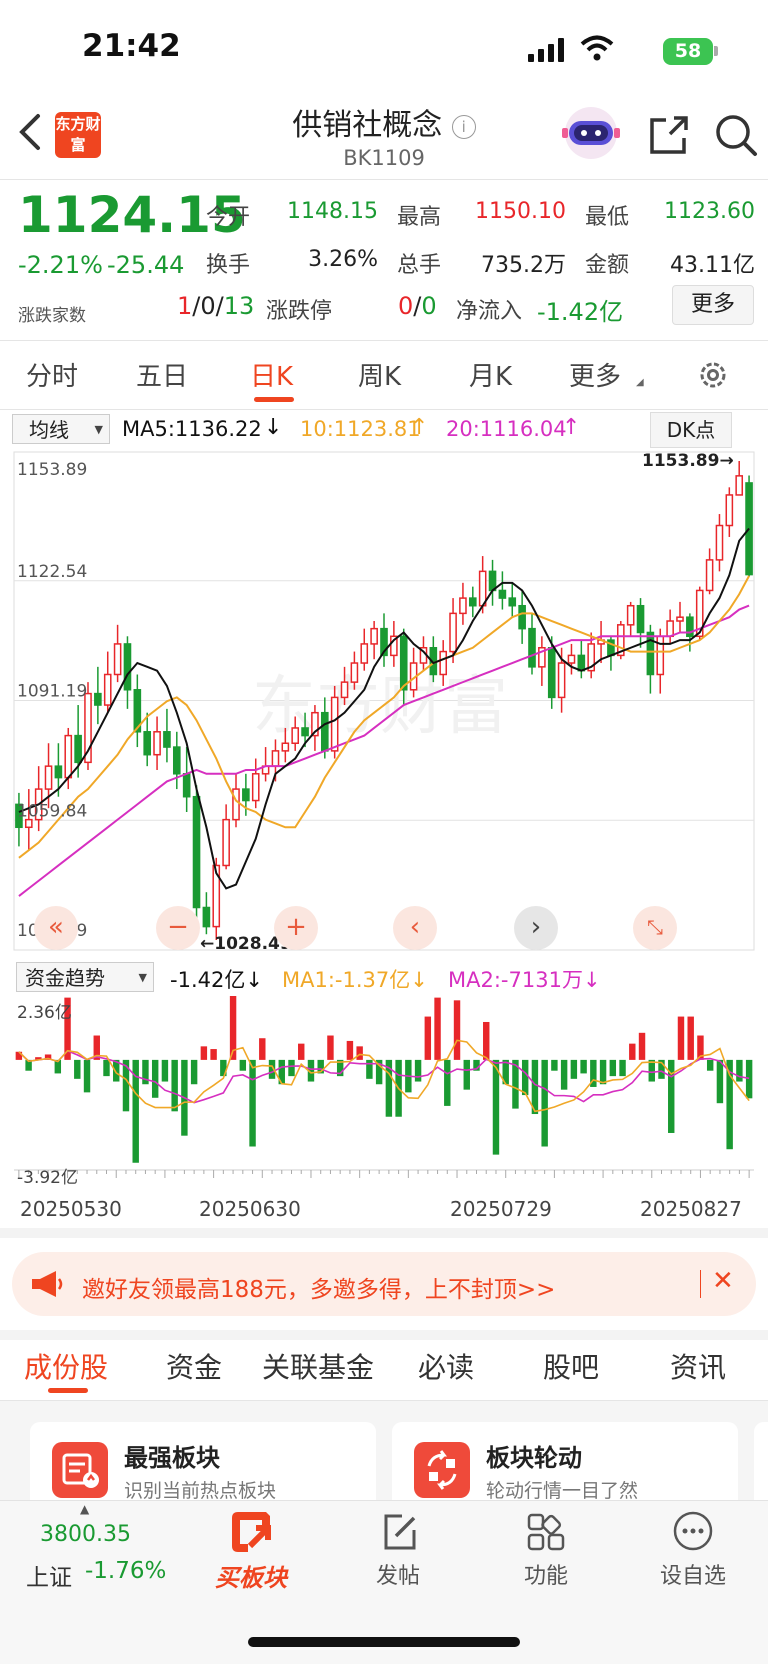 Image resolution: width=768 pixels, height=1664 pixels. I want to click on share-icon, so click(669, 135).